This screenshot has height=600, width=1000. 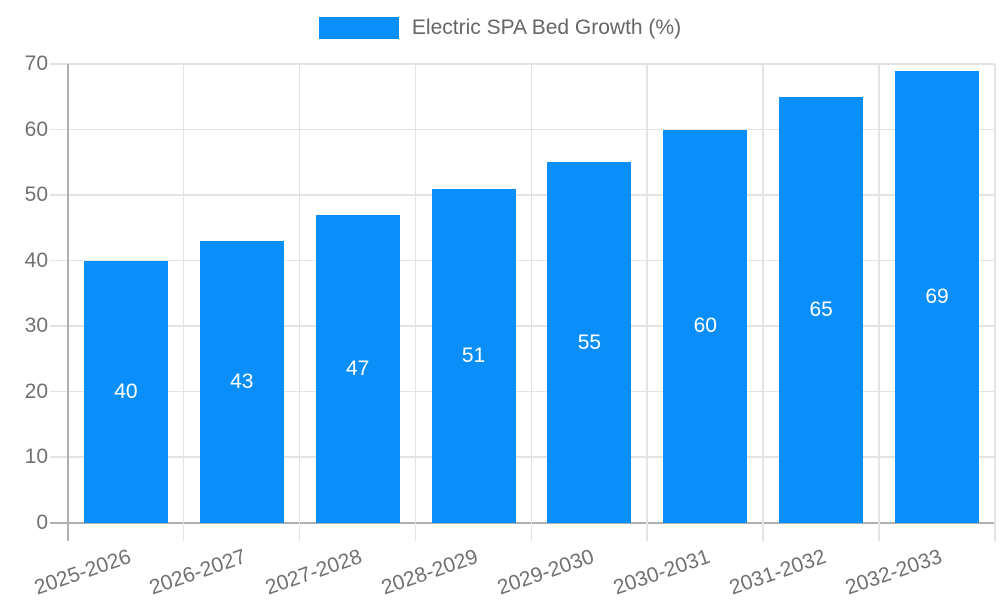 What do you see at coordinates (430, 572) in the screenshot?
I see `x-tick-label: 2028-2029` at bounding box center [430, 572].